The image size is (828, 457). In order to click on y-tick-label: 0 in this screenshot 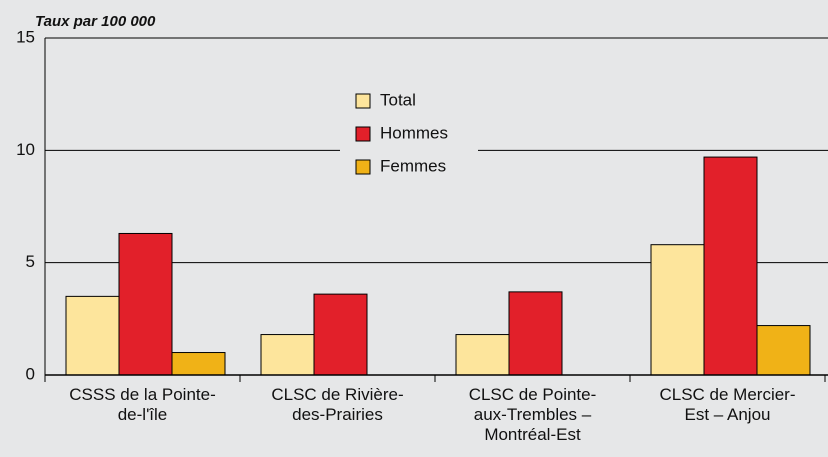, I will do `click(30, 373)`.